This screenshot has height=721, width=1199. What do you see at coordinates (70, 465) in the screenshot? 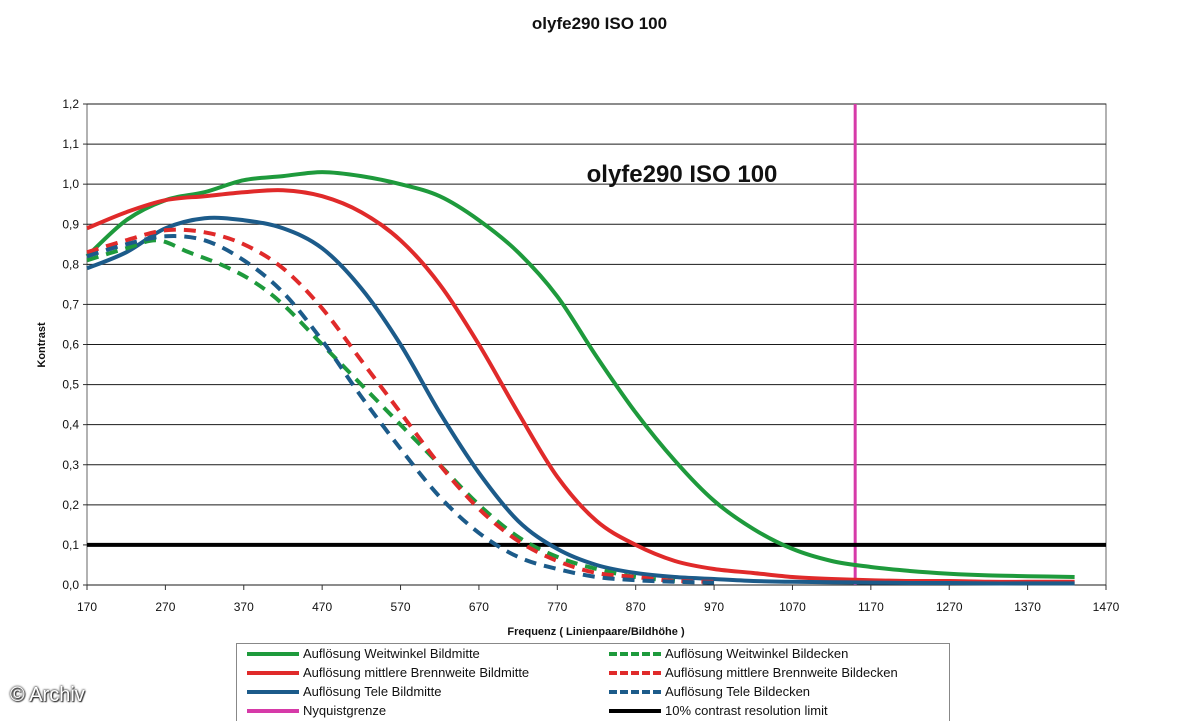
I see `y-tick-label: 0,3` at bounding box center [70, 465].